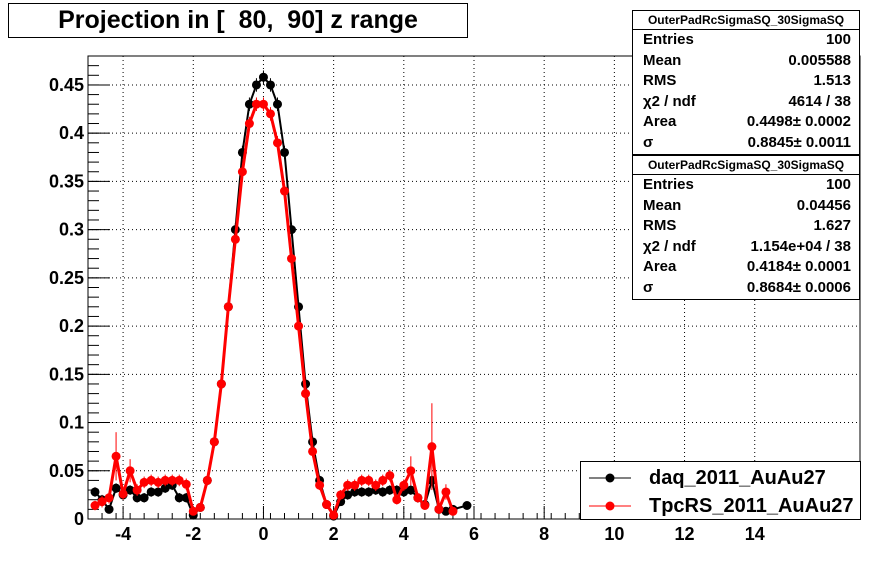 This screenshot has width=878, height=578. What do you see at coordinates (238, 20) in the screenshot?
I see `chart-title: Projection in [ 80, 90] z range` at bounding box center [238, 20].